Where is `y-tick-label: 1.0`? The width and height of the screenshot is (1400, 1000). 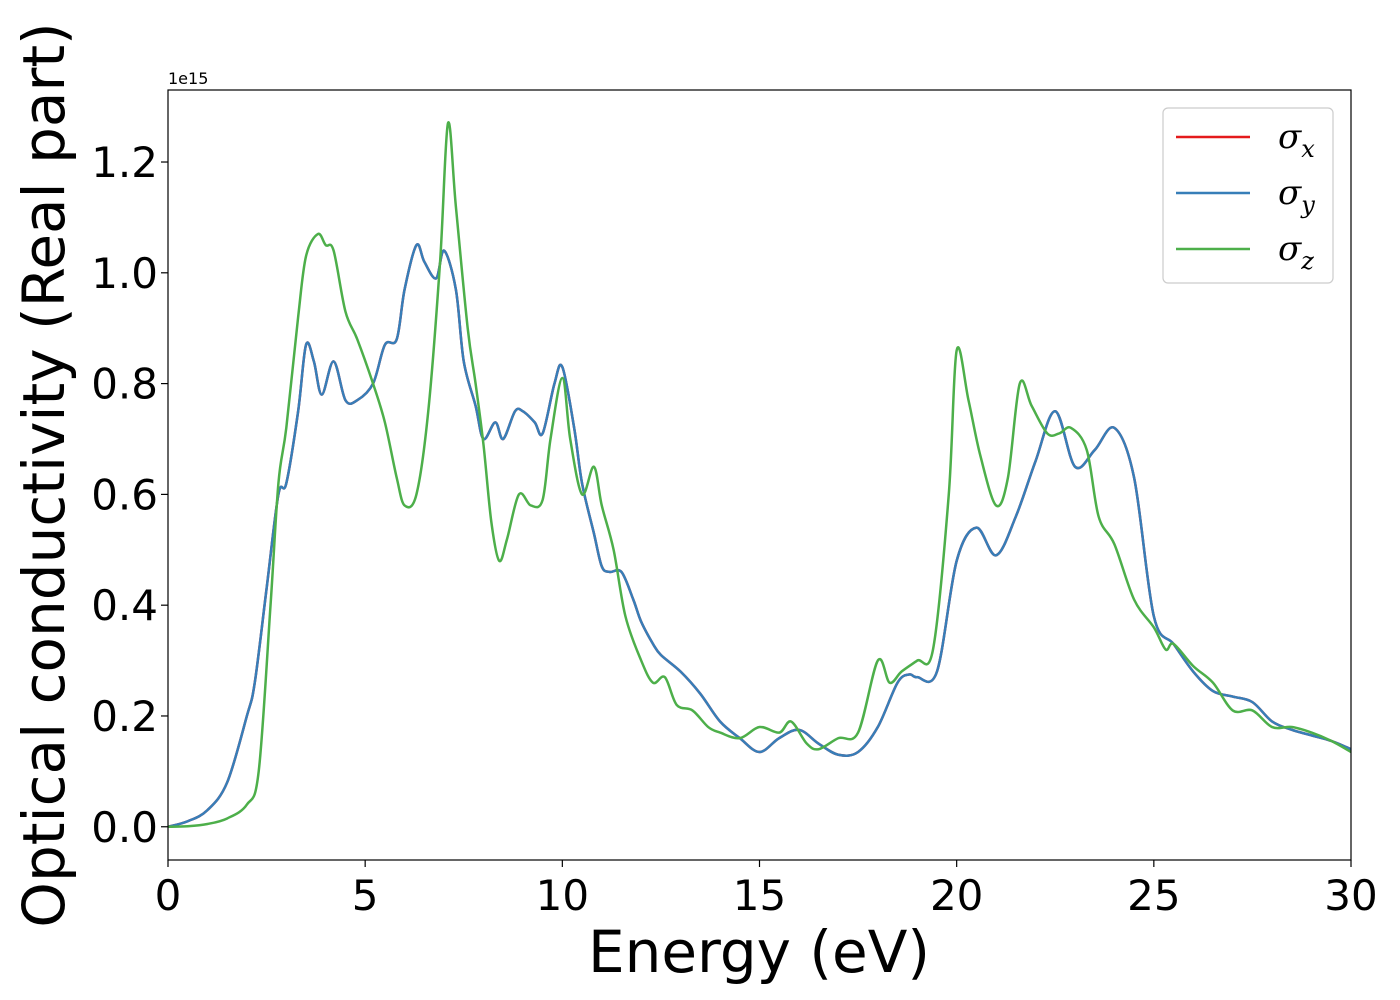 y-tick-label: 1.0 is located at coordinates (124, 273).